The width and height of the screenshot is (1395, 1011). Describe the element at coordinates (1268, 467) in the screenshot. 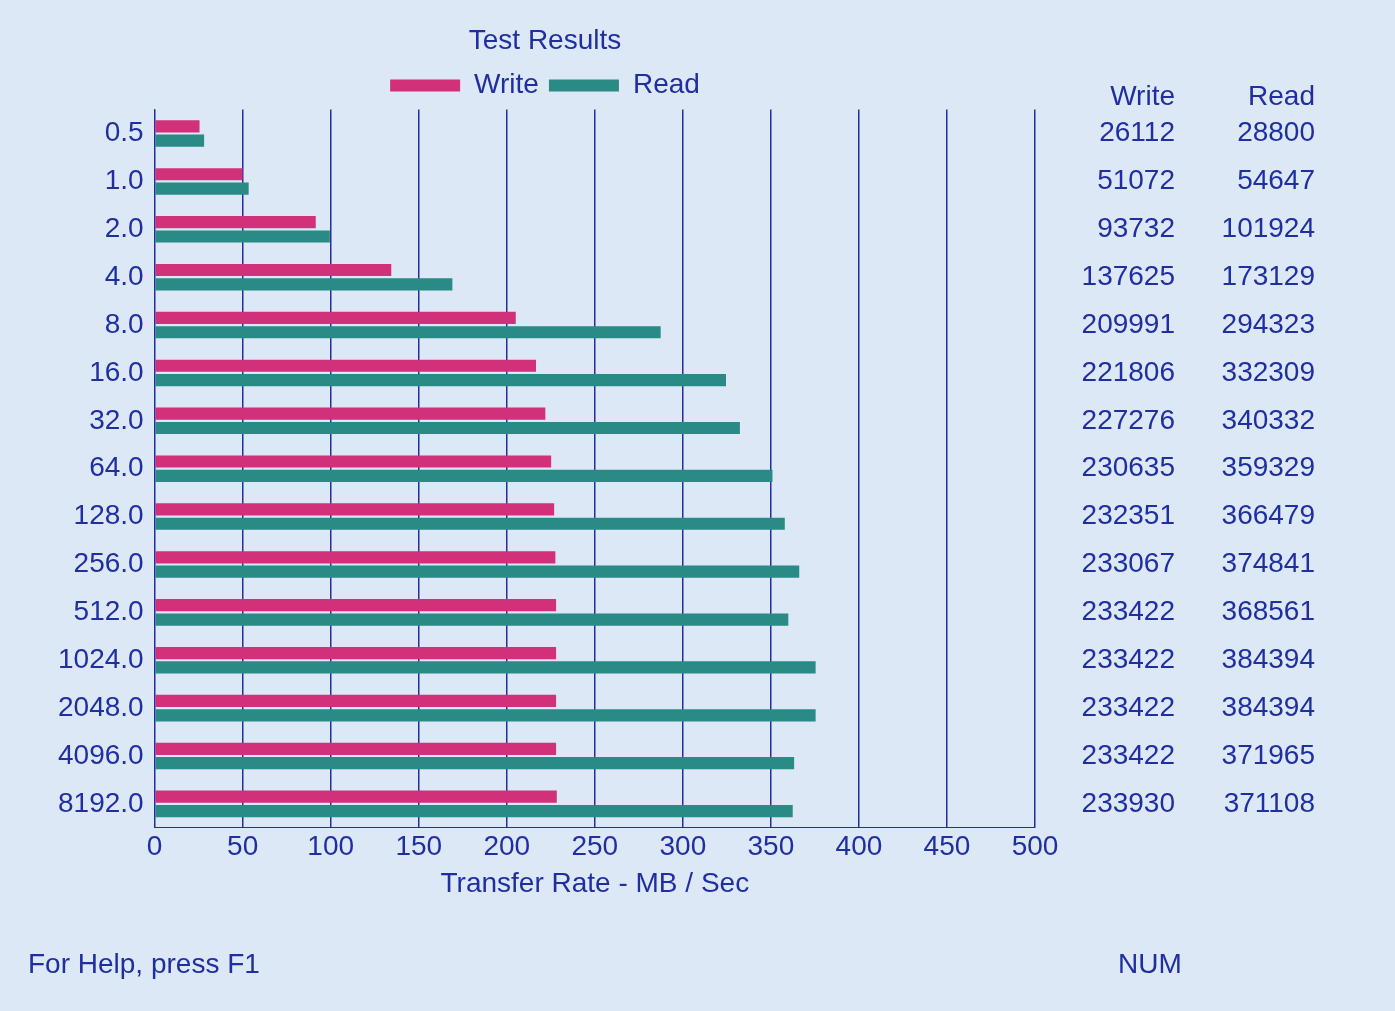

I see `text: 359329` at that location.